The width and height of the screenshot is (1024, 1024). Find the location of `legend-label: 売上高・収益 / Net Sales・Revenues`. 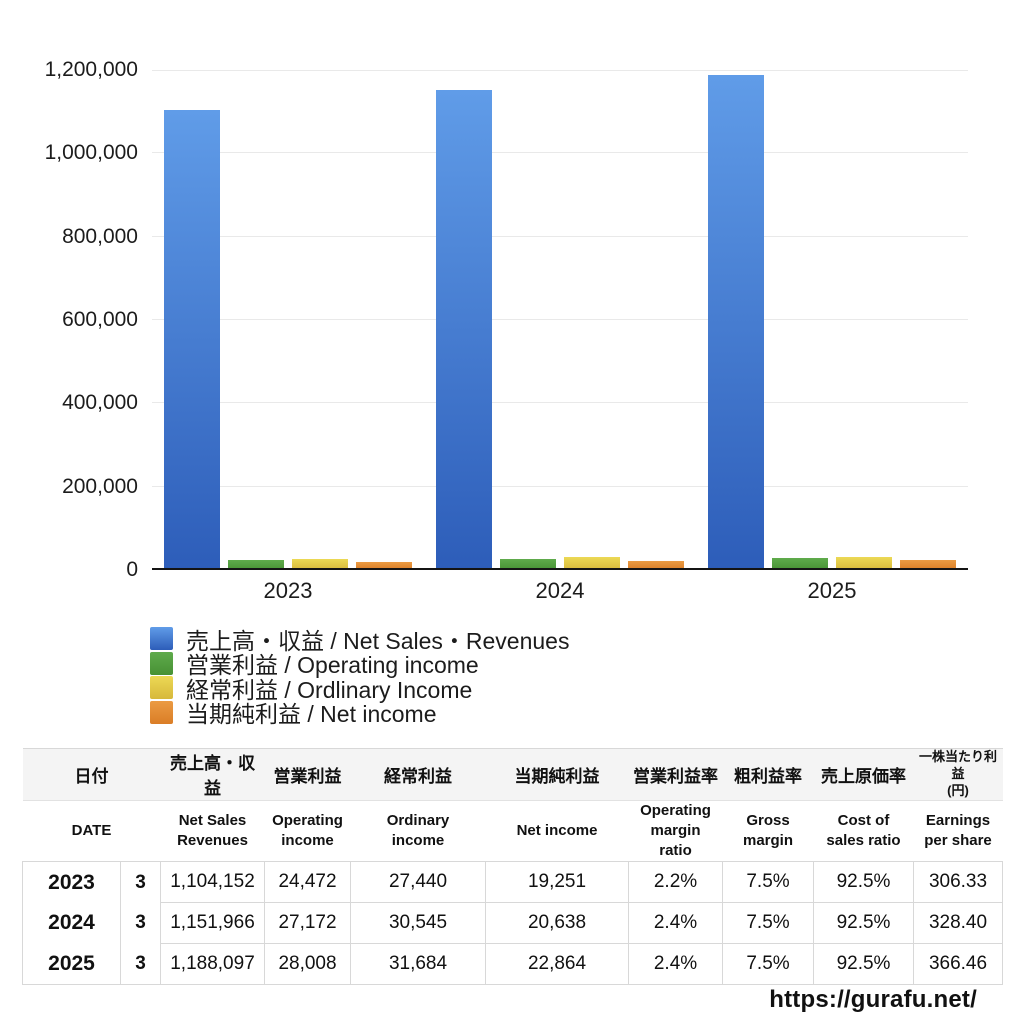

legend-label: 売上高・収益 / Net Sales・Revenues is located at coordinates (378, 640).